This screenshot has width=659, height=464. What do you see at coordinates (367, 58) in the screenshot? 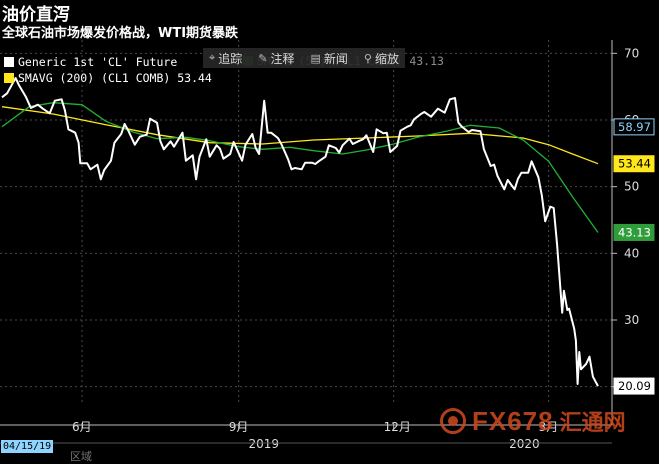
I see `zoom-icon: ⚲` at bounding box center [367, 58].